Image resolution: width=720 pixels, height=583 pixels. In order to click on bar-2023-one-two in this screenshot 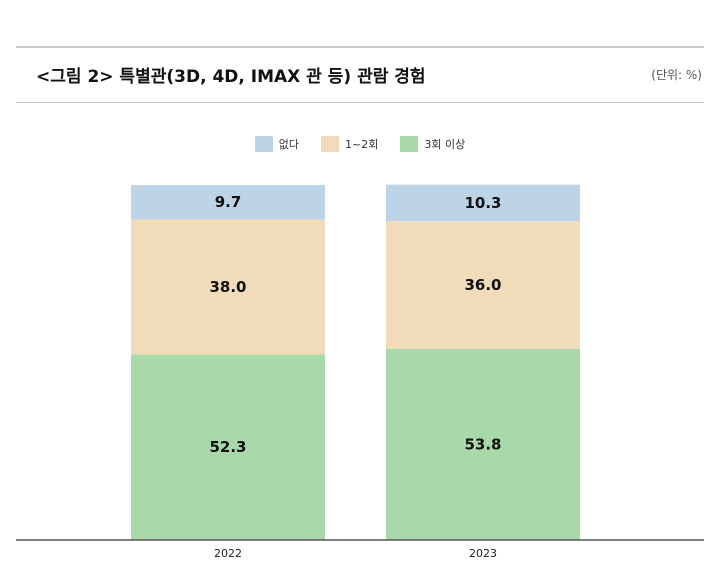, I will do `click(483, 285)`.